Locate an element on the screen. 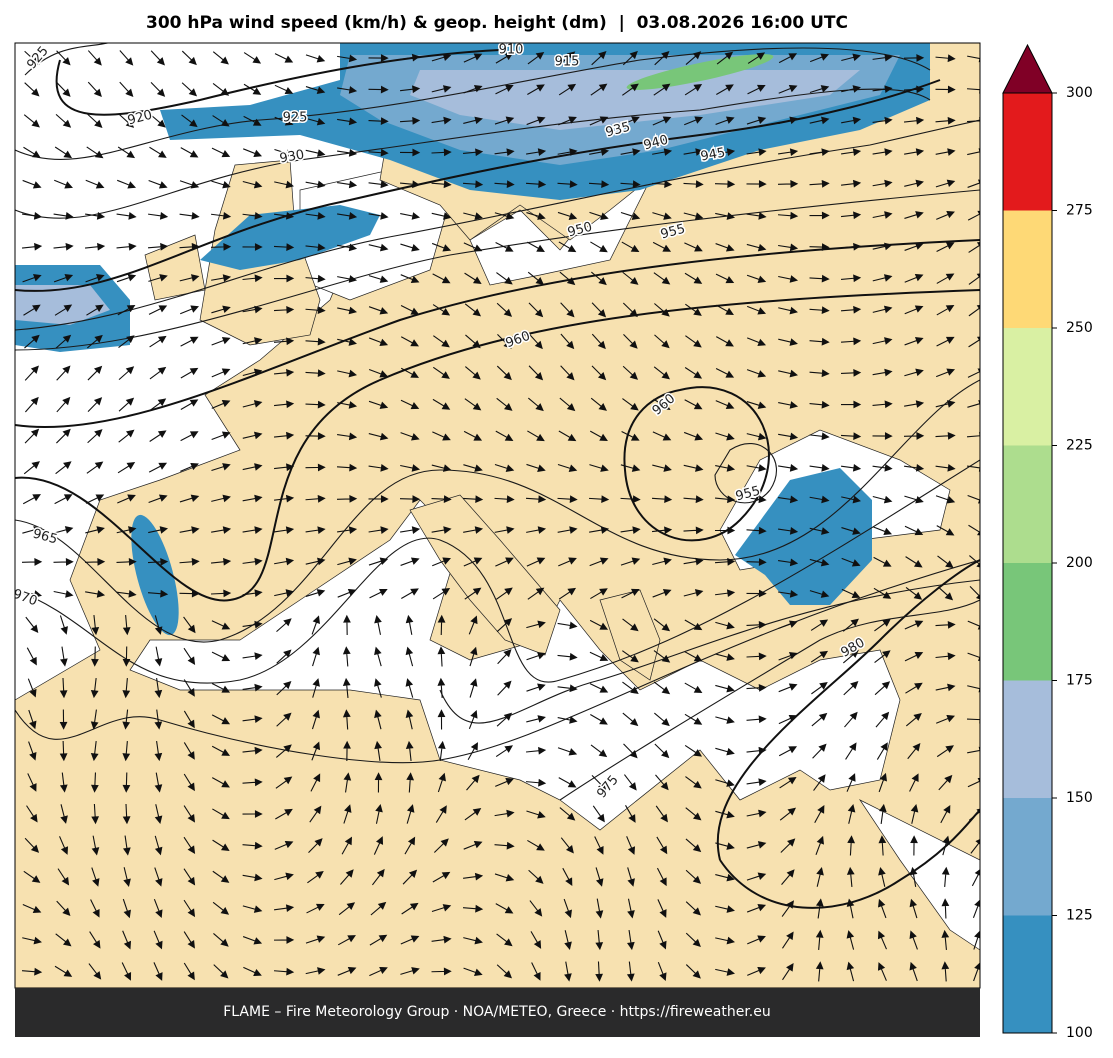 This screenshot has width=1113, height=1058. colorbar-tick-label: 150 is located at coordinates (1079, 798).